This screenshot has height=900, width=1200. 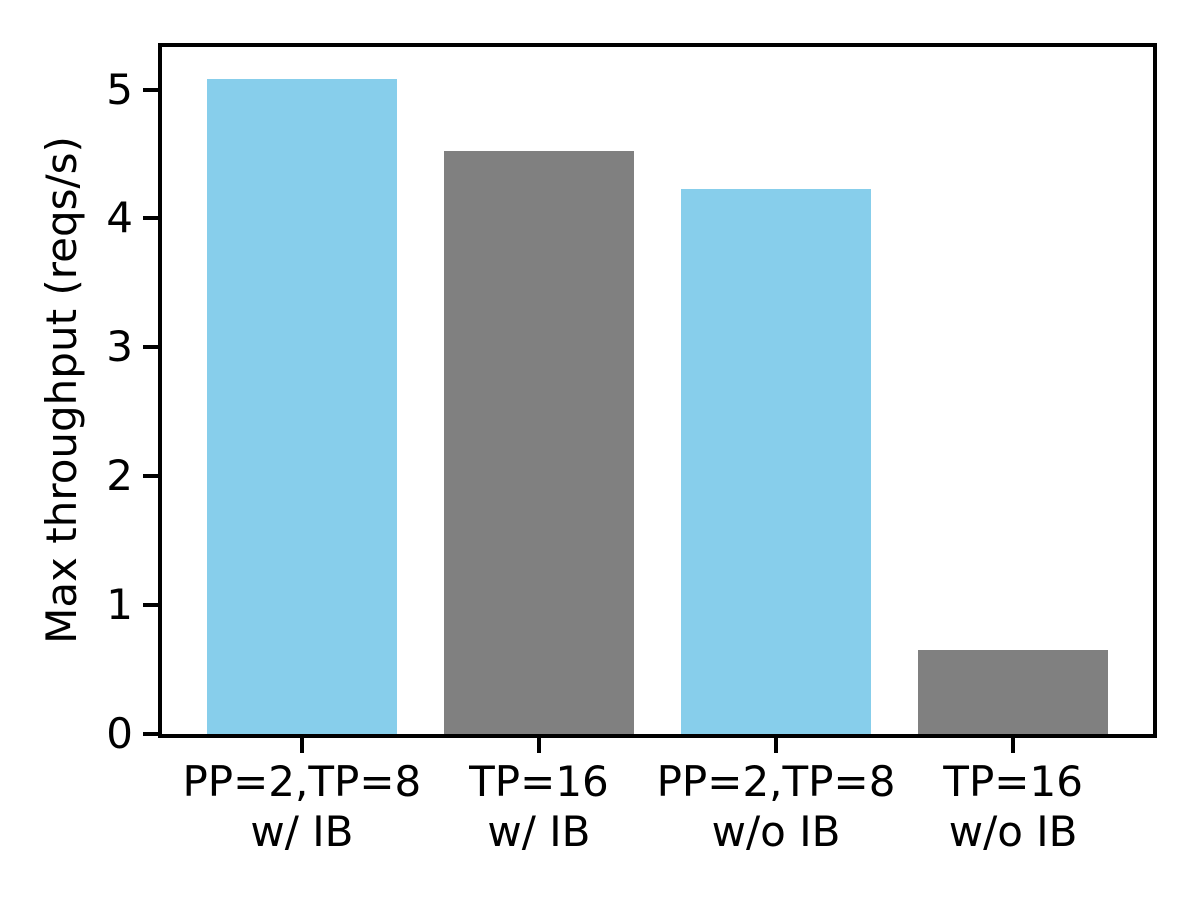 I want to click on x-tick-label-1: TP=16 w/ IB, so click(x=539, y=807).